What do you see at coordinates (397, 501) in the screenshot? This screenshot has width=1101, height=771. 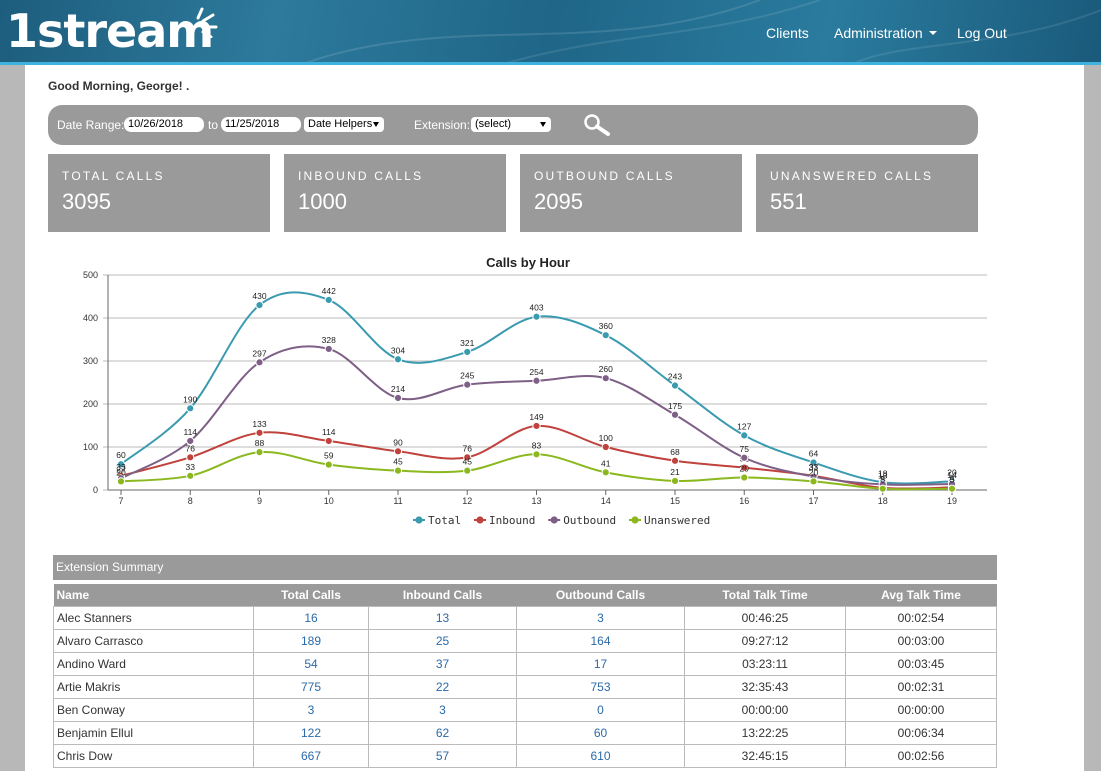 I see `x-tick-label: 11` at bounding box center [397, 501].